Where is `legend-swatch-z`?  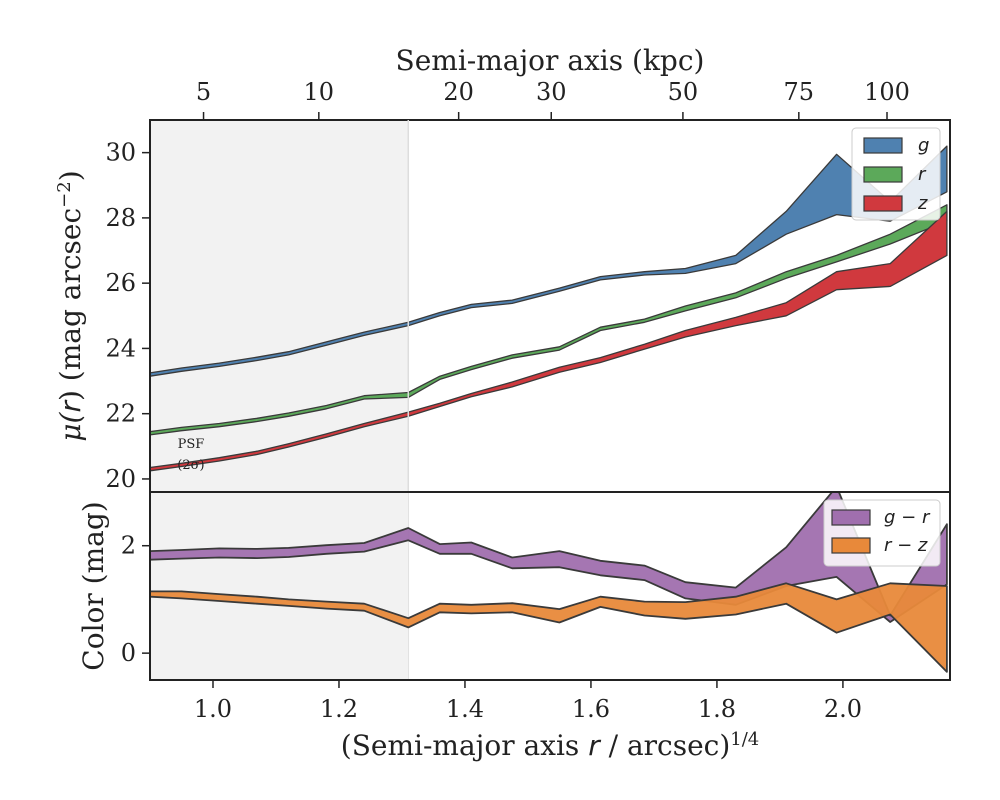 legend-swatch-z is located at coordinates (883, 203).